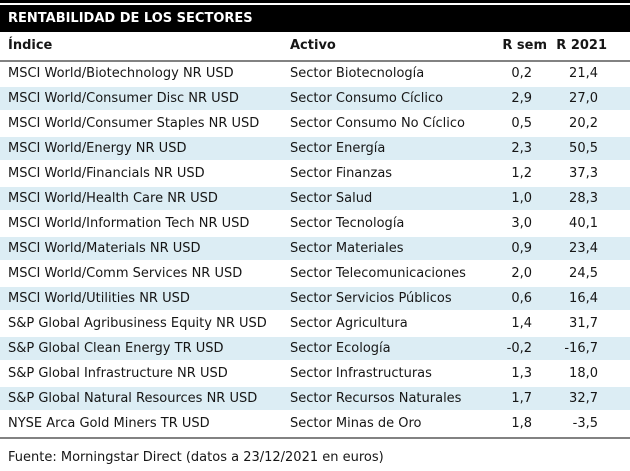 The image size is (630, 471). I want to click on cell-r-2021: 24,5, so click(583, 273).